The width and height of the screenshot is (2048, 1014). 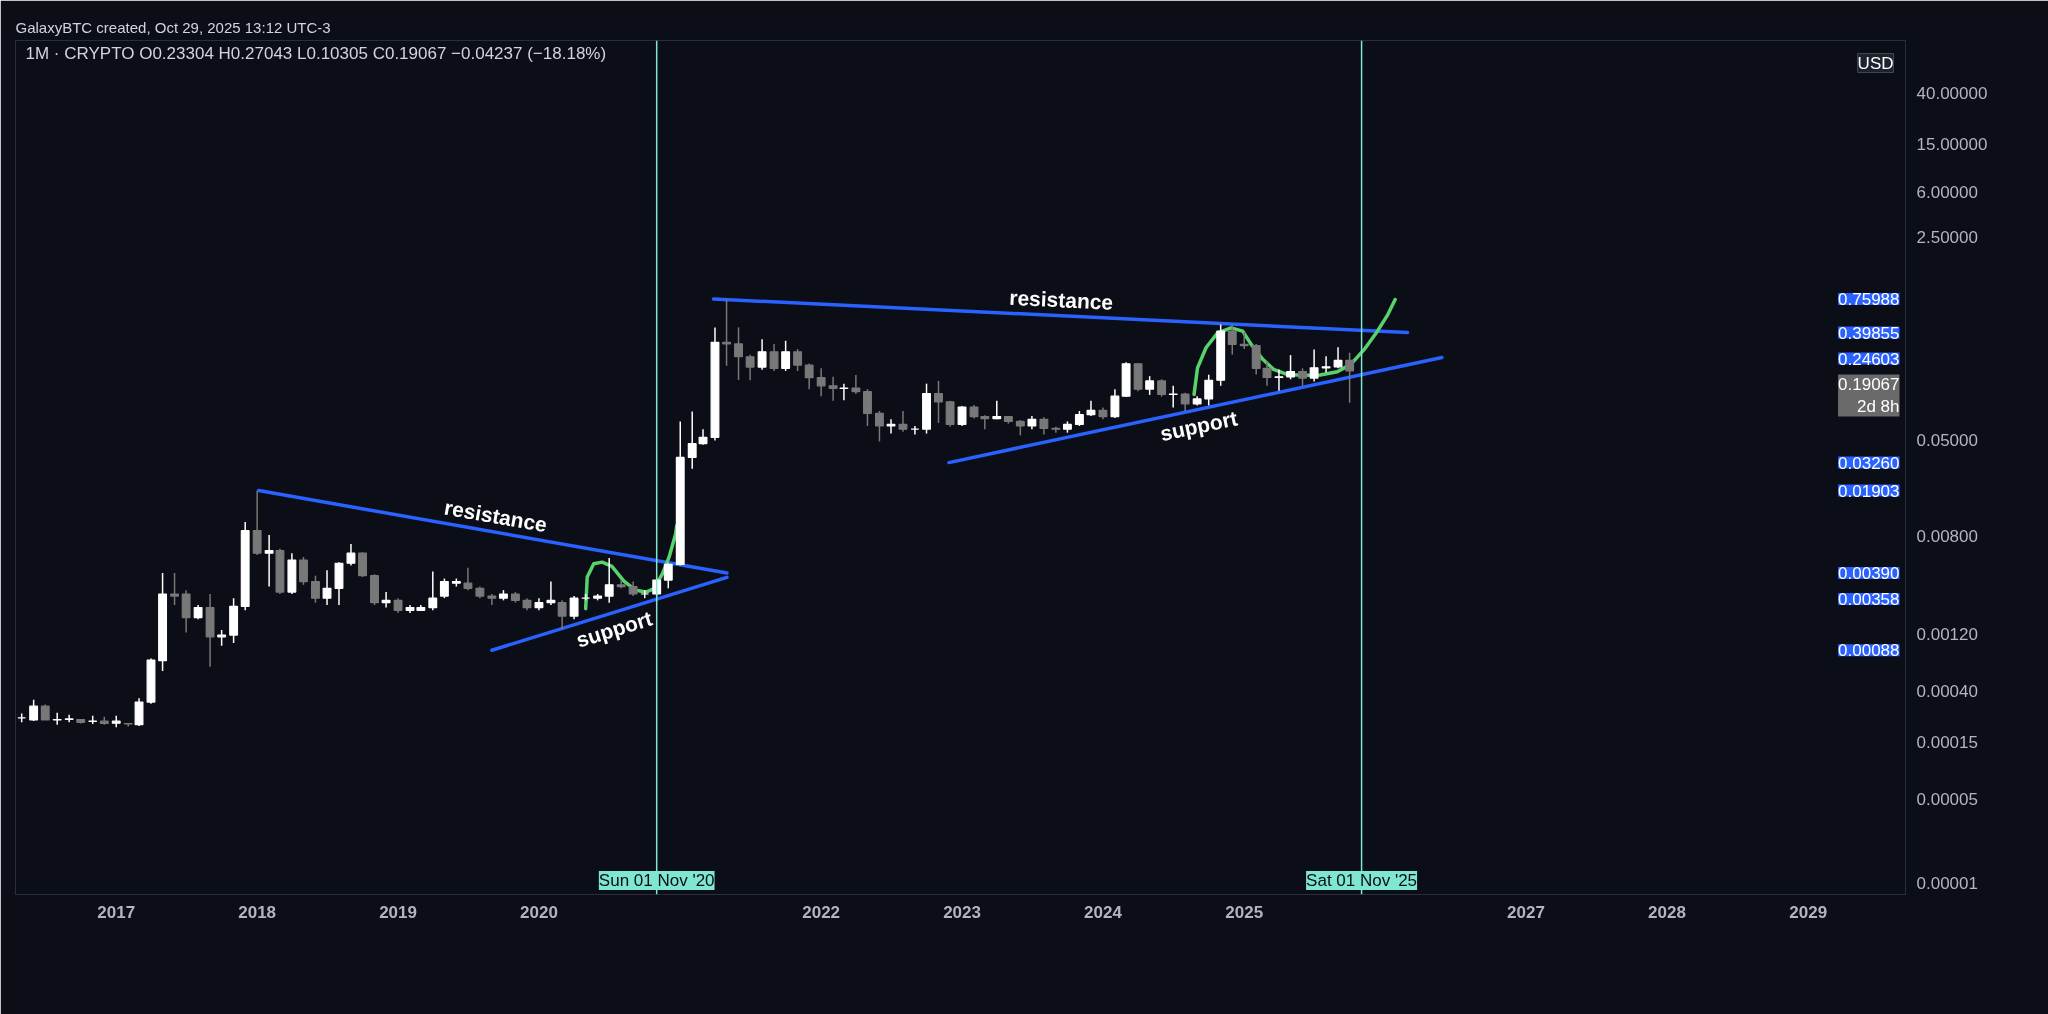 What do you see at coordinates (1869, 573) in the screenshot?
I see `annotation: 0.00390` at bounding box center [1869, 573].